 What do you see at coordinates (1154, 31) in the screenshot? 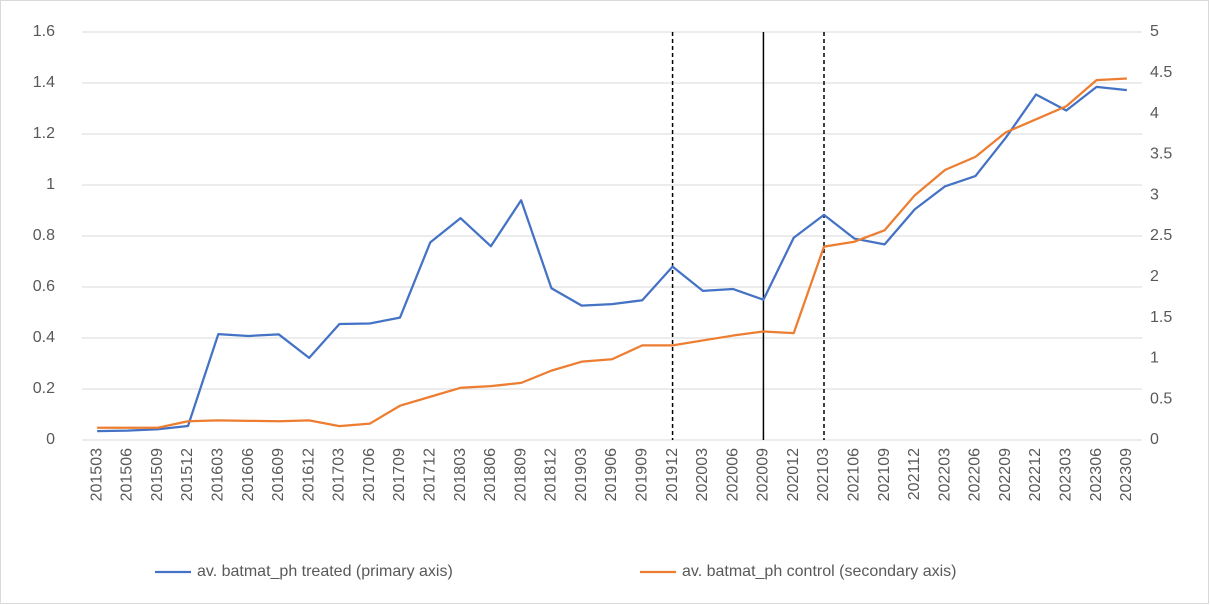
I see `y2-tick-label: 5` at bounding box center [1154, 31].